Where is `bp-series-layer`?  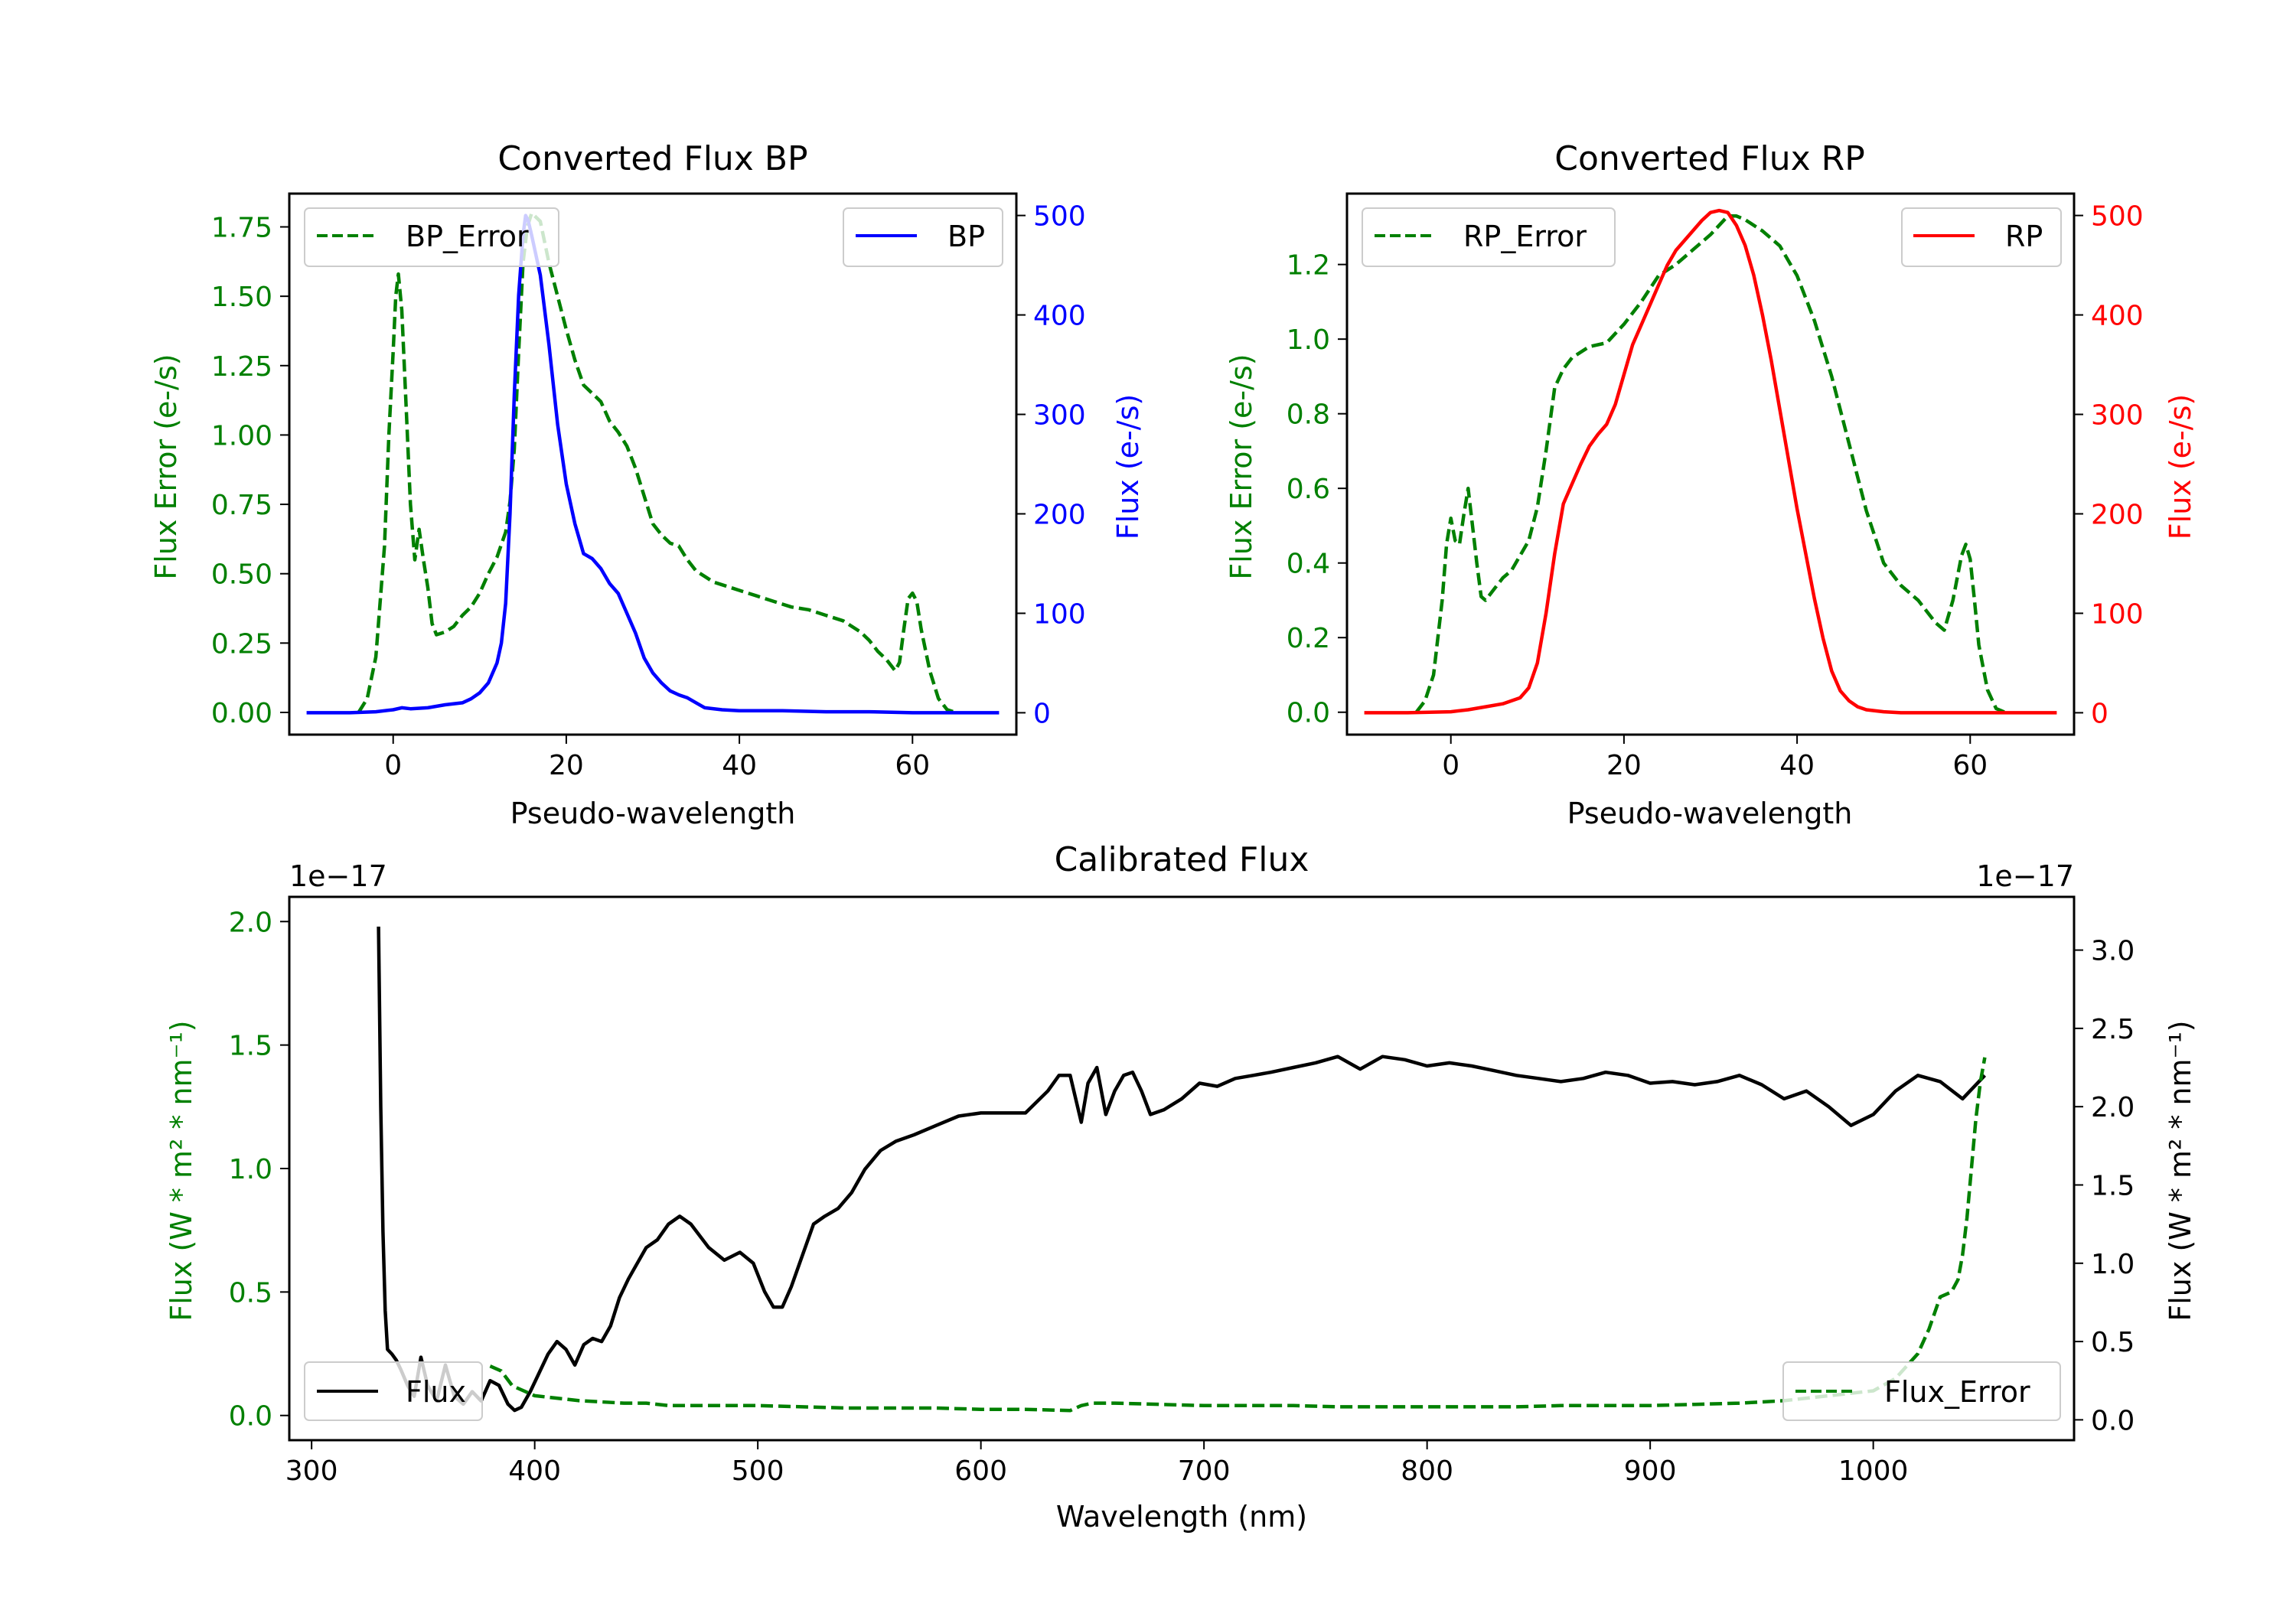 bp-series-layer is located at coordinates (653, 463).